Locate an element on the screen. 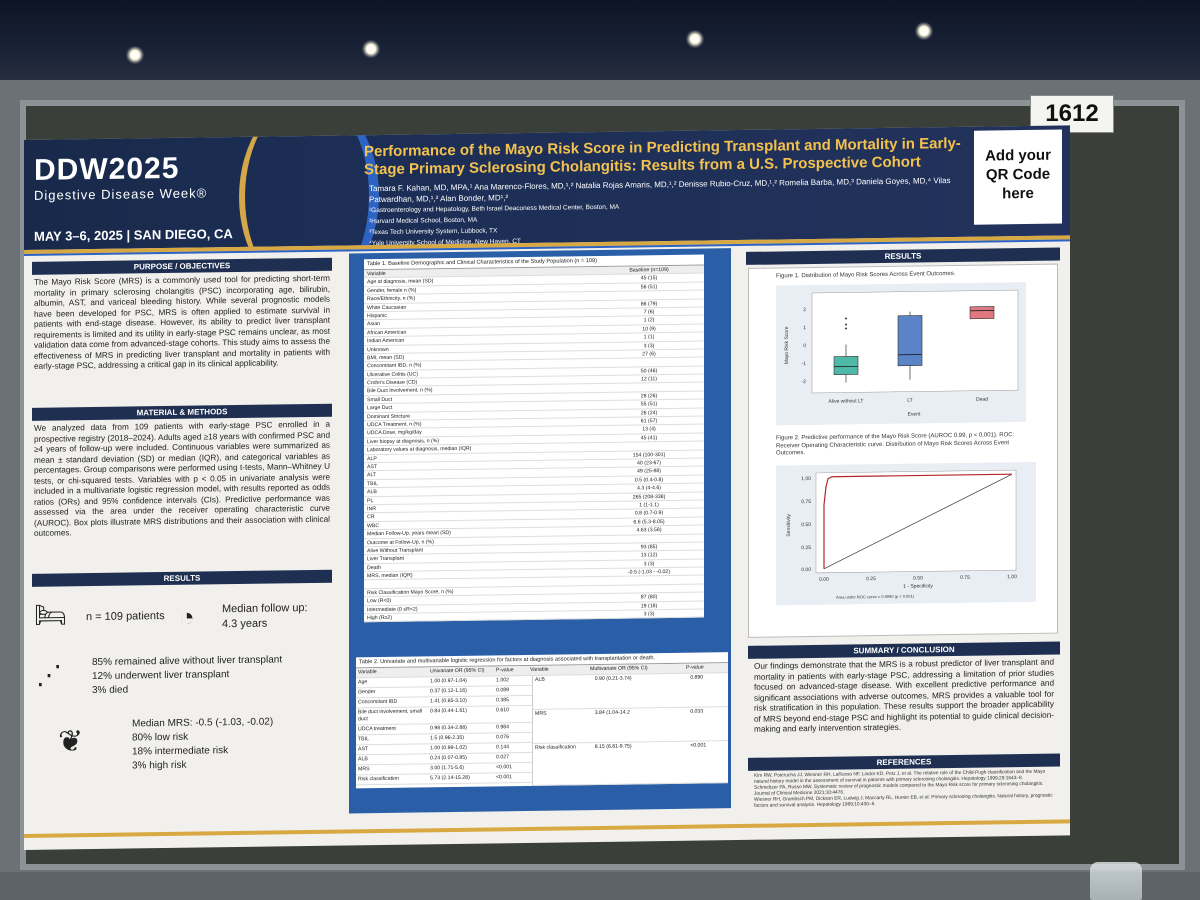 The image size is (1200, 900). table-1-cell-value: 6.6 (5.3-8.05) is located at coordinates (649, 522).